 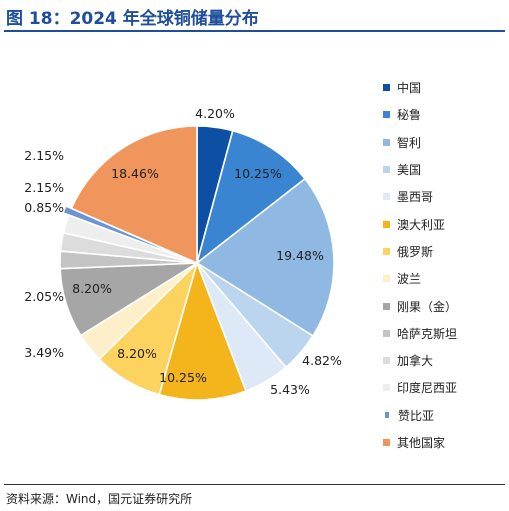 I want to click on data-label: 19.48%, so click(x=300, y=255).